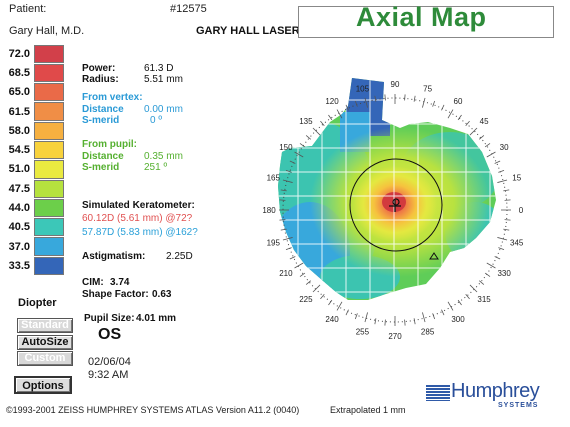  What do you see at coordinates (19, 72) in the screenshot?
I see `scale-value: 68.5` at bounding box center [19, 72].